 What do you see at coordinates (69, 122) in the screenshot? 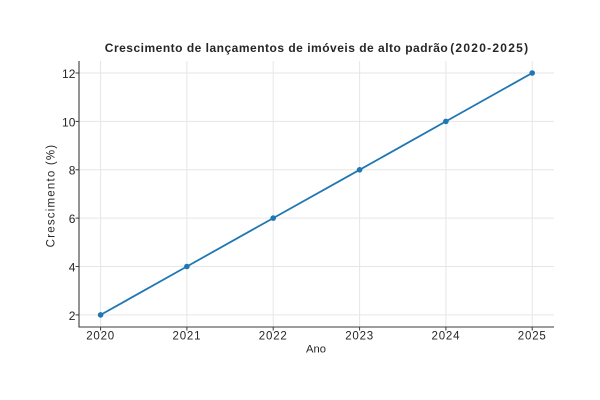
I see `svg-text: 10` at bounding box center [69, 122].